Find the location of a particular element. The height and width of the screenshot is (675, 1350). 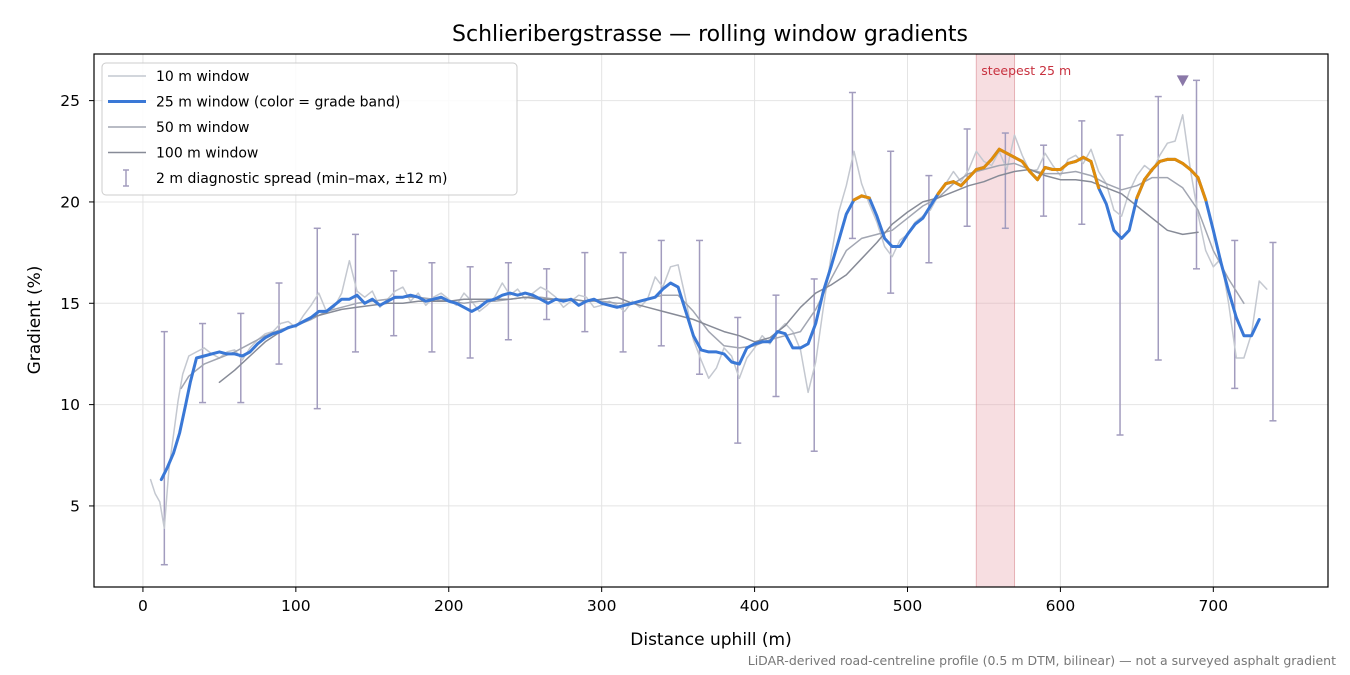

legend-box is located at coordinates (309, 129).